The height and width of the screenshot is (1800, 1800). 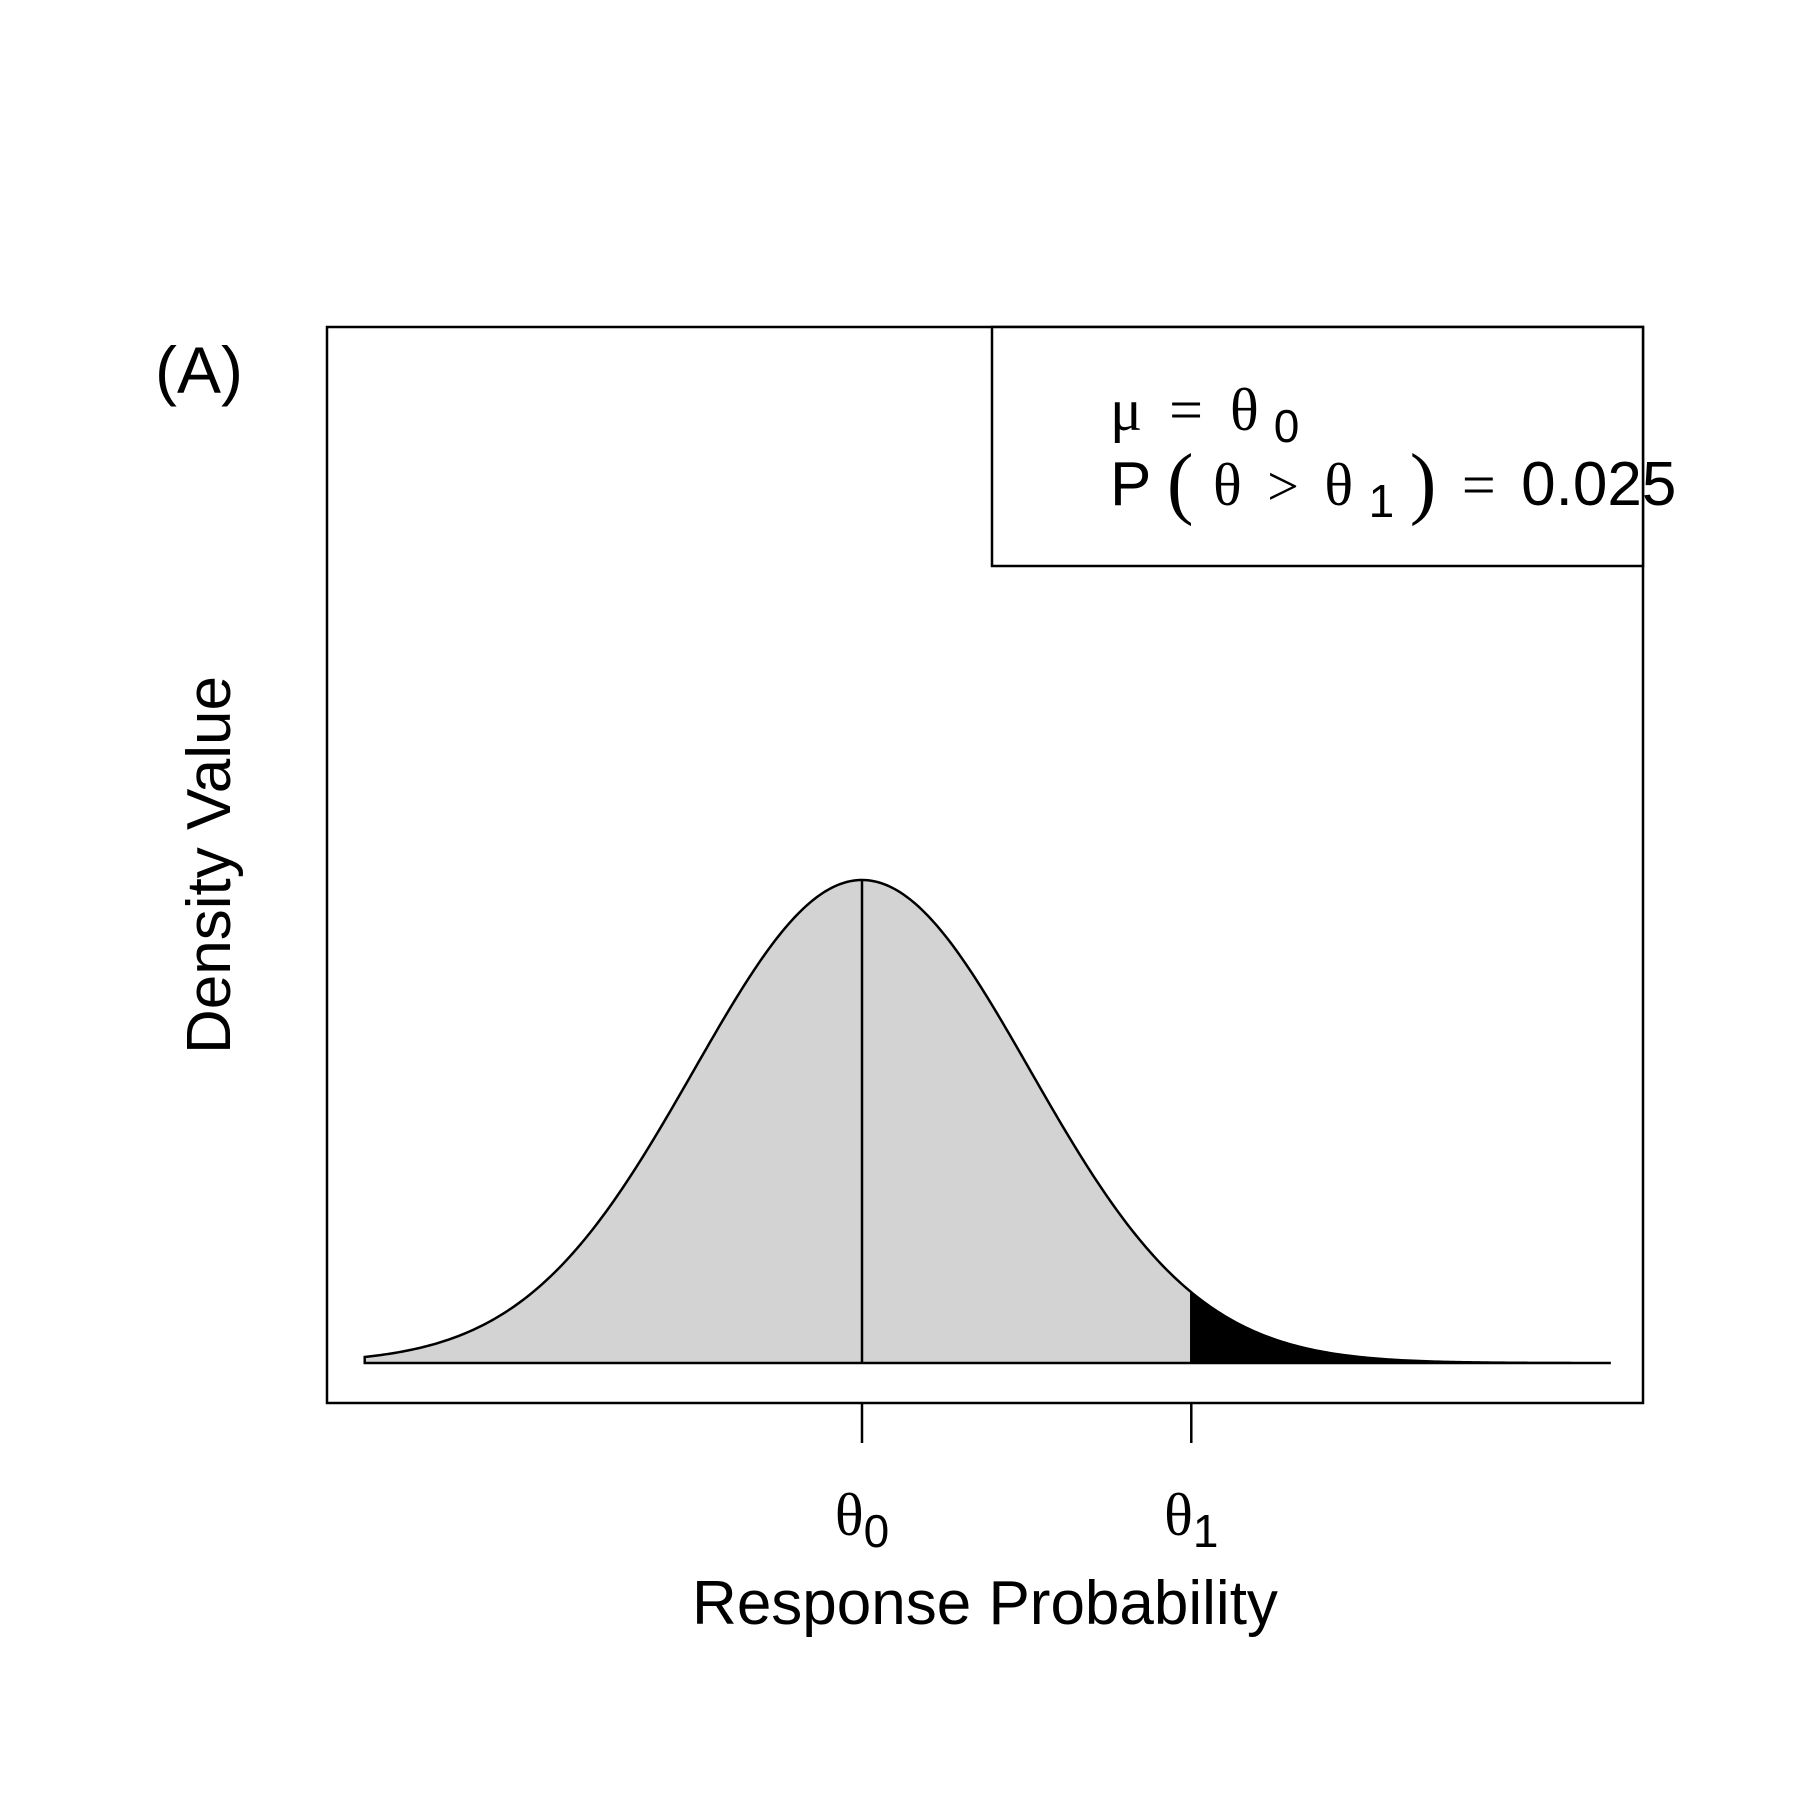 I want to click on legend-value: 0.025, so click(x=1598, y=484).